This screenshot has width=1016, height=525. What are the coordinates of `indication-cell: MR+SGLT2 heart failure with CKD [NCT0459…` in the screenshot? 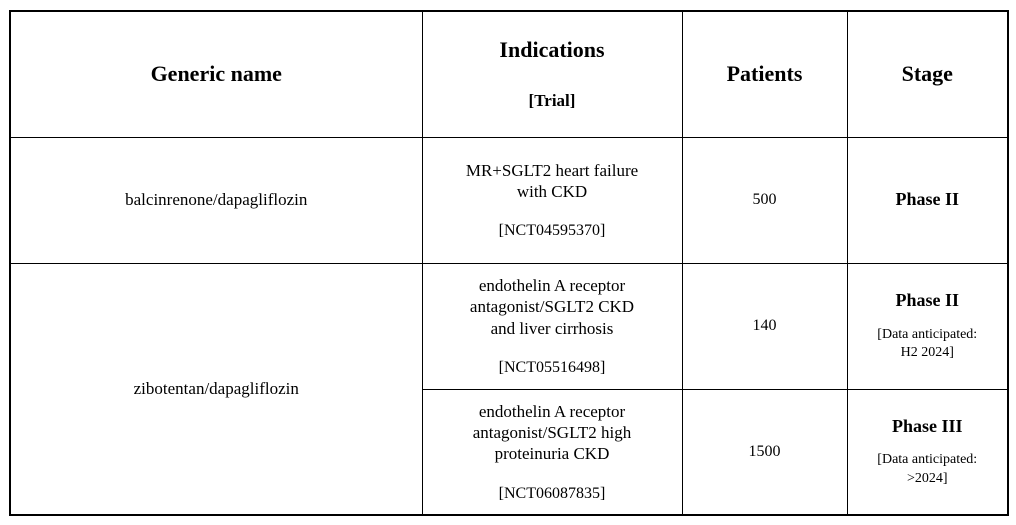 It's located at (552, 200).